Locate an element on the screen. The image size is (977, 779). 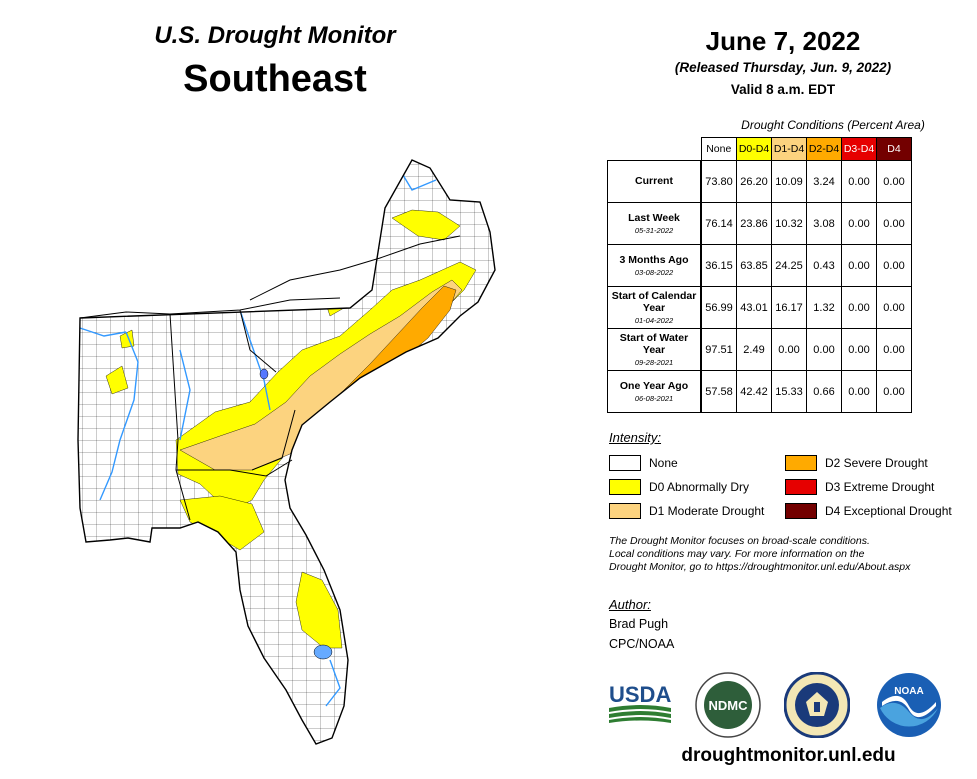
table-row: Current 73.80 26.20 10.09 3.24 0.00 0.00 is located at coordinates (759, 181).